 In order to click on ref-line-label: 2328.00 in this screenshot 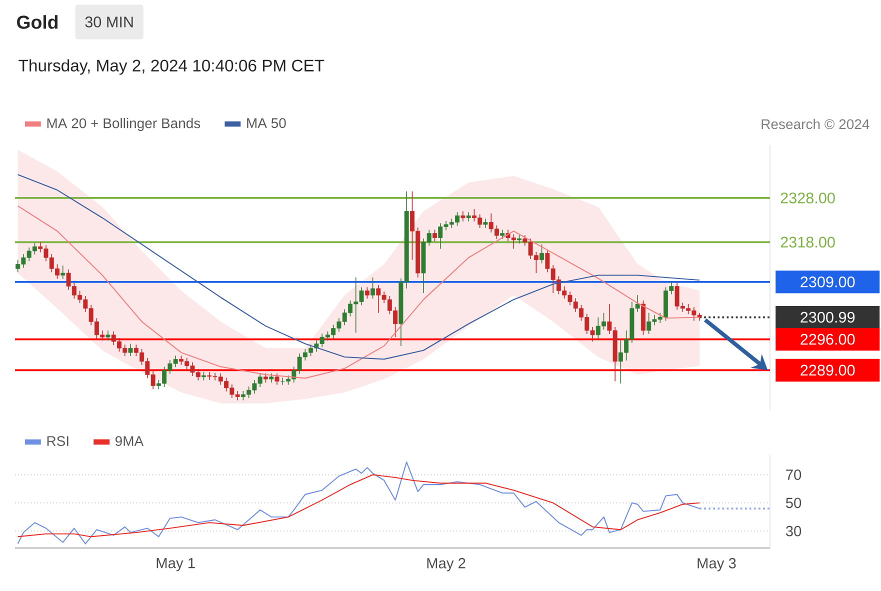, I will do `click(807, 198)`.